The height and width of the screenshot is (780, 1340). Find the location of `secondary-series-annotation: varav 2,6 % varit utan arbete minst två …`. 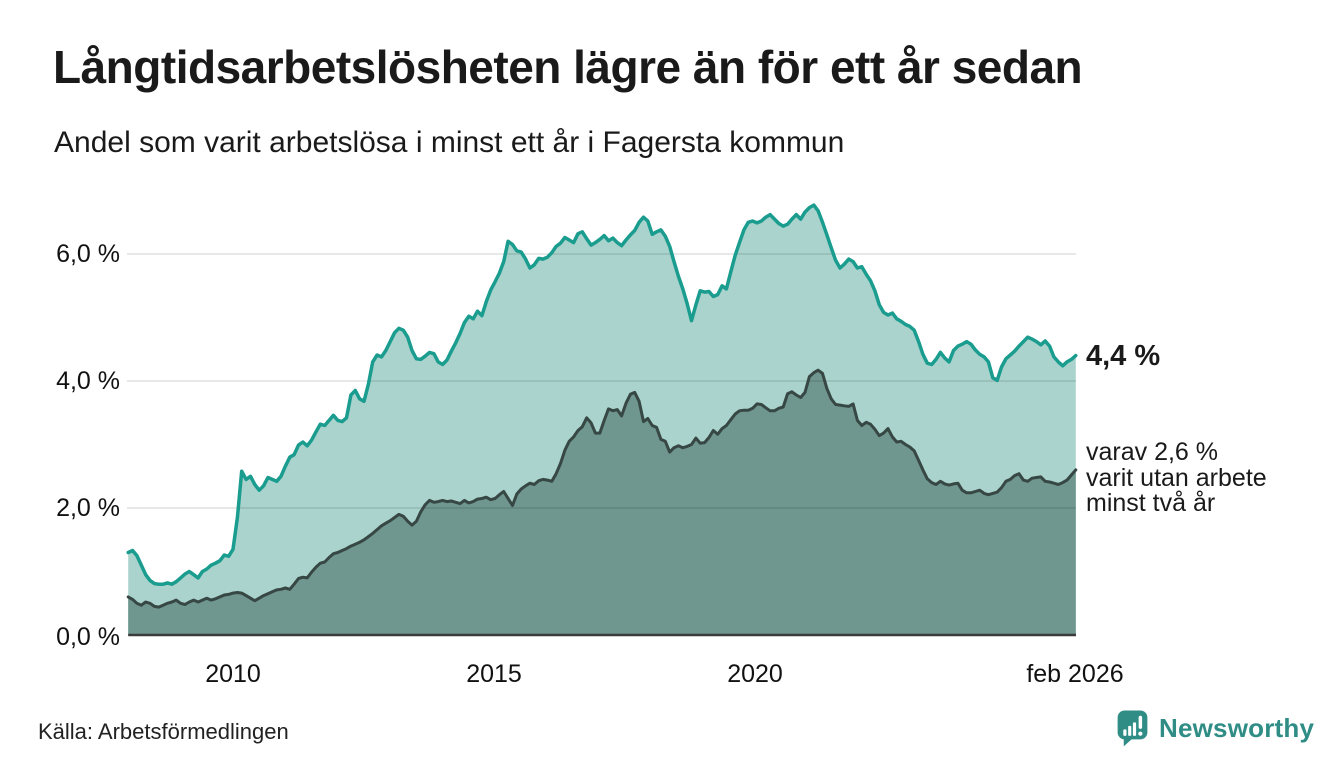

secondary-series-annotation: varav 2,6 % varit utan arbete minst två … is located at coordinates (1176, 477).